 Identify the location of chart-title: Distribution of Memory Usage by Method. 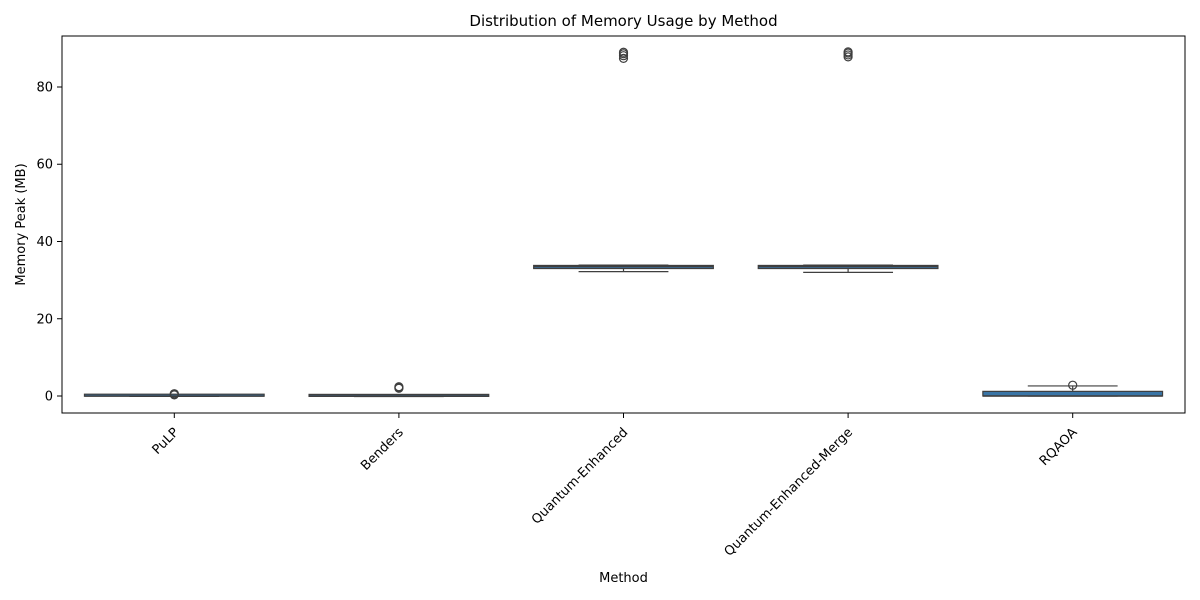
(623, 21).